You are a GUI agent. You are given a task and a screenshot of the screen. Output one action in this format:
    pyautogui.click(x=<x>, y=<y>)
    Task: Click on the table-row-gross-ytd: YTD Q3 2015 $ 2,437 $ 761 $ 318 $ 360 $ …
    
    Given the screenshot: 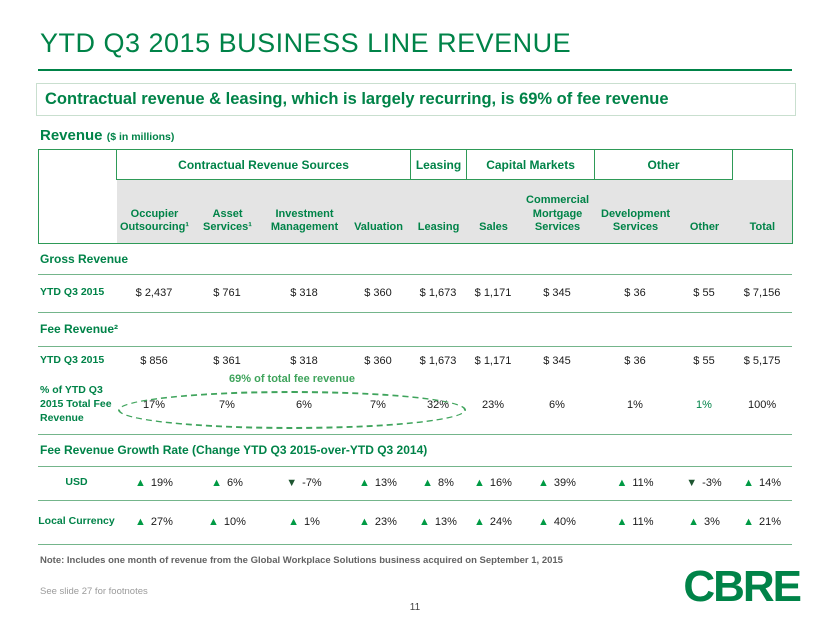 What is the action you would take?
    pyautogui.click(x=415, y=293)
    